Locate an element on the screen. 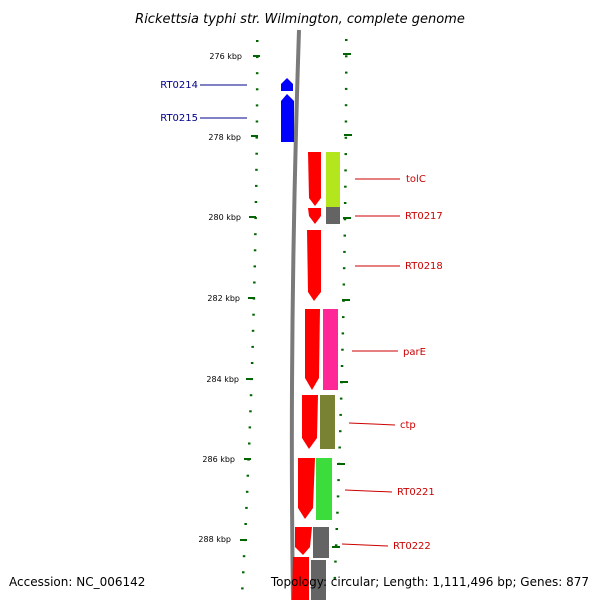  gene-rt0217 is located at coordinates (314, 216).